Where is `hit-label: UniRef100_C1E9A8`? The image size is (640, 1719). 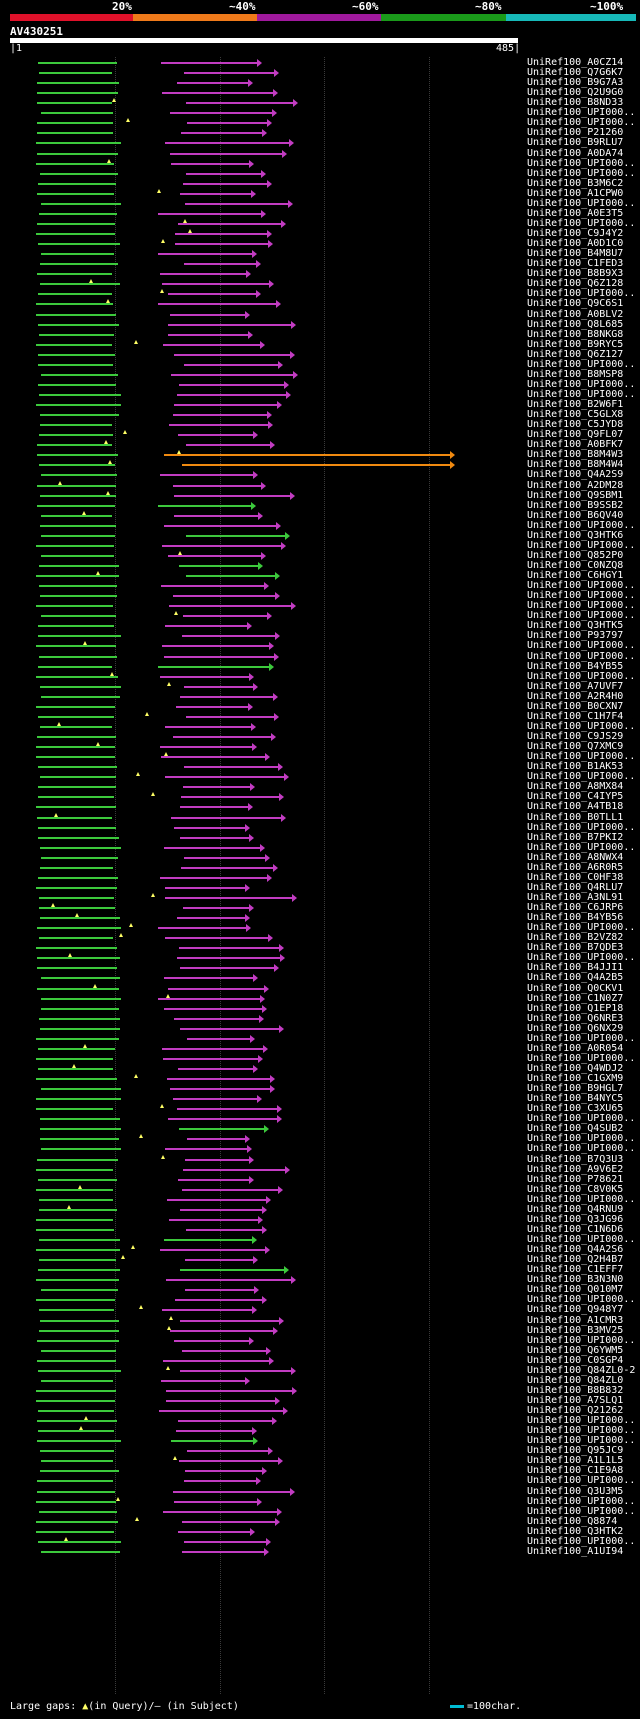 hit-label: UniRef100_C1E9A8 is located at coordinates (575, 1470).